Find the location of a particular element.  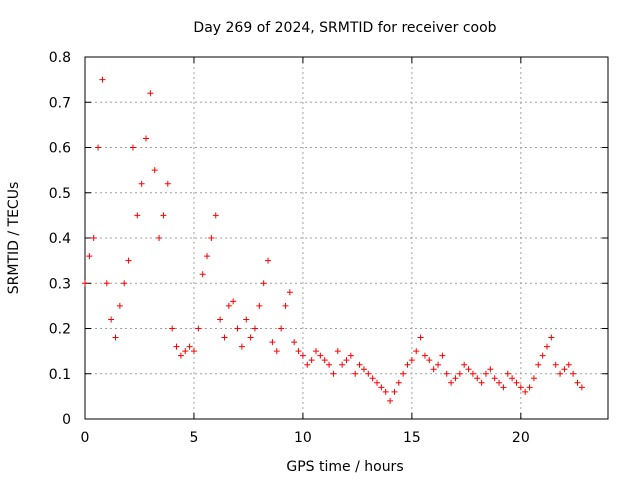

y-tick-label: 0.7 is located at coordinates (60, 103).